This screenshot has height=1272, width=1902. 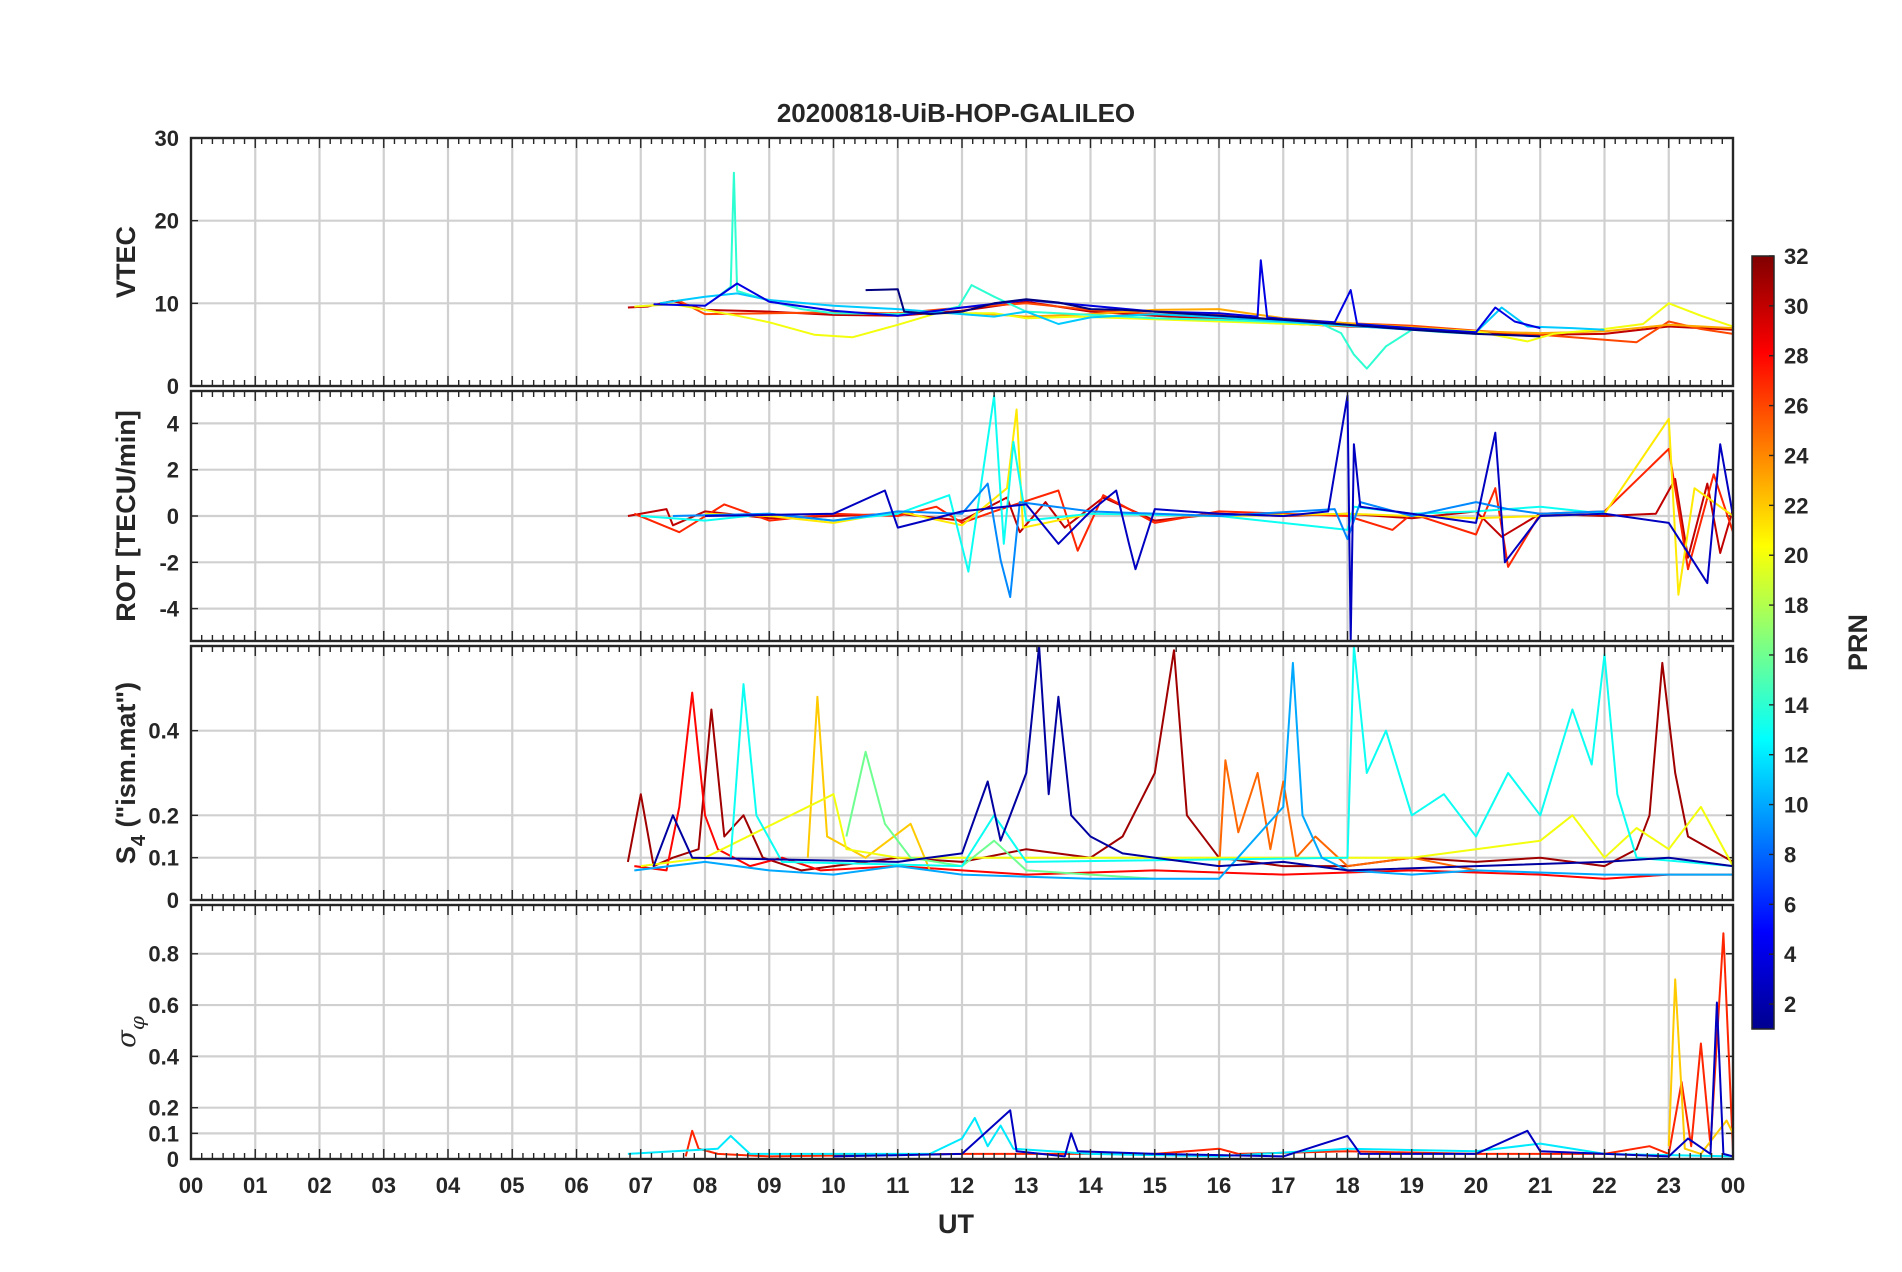 I want to click on y-axis-label: S4 ("ism.mat"), so click(x=130, y=773).